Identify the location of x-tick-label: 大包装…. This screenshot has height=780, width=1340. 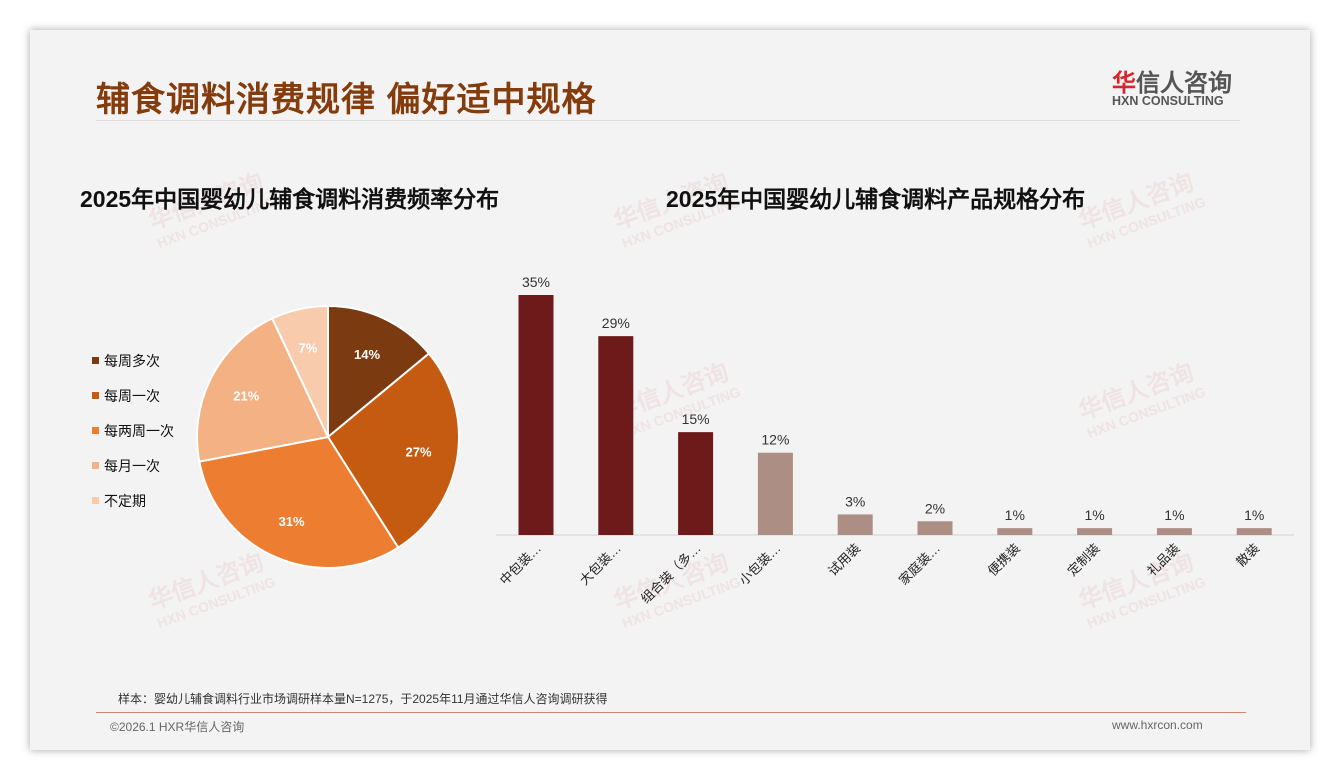
(600, 564).